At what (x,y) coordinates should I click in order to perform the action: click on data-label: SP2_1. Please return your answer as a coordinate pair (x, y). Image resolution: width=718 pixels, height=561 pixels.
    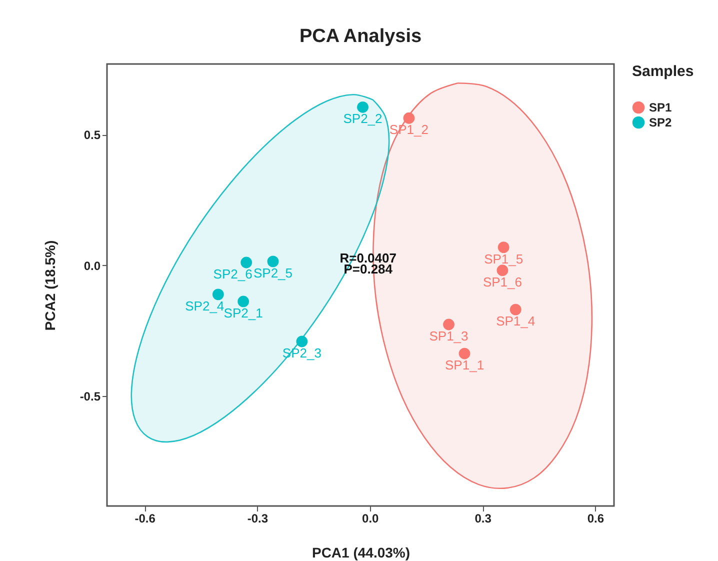
    Looking at the image, I should click on (243, 312).